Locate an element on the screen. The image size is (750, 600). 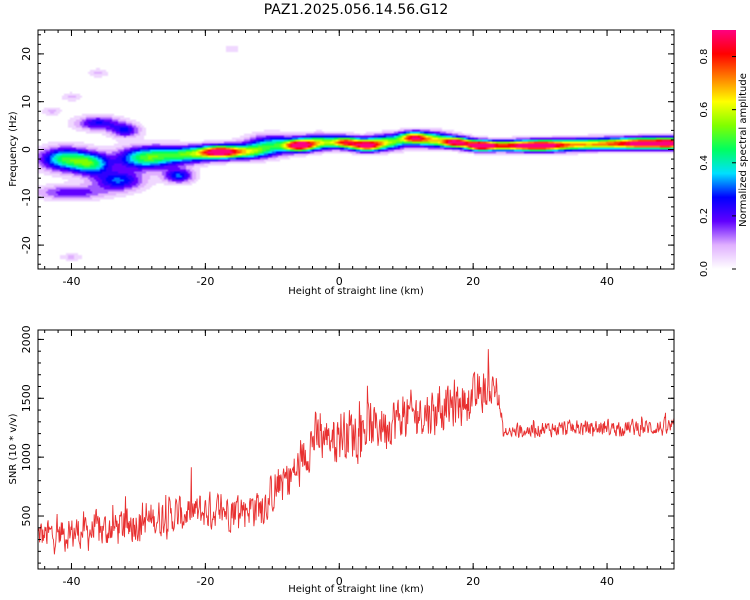
spectrogram-x-tick-label: 20 is located at coordinates (473, 281).